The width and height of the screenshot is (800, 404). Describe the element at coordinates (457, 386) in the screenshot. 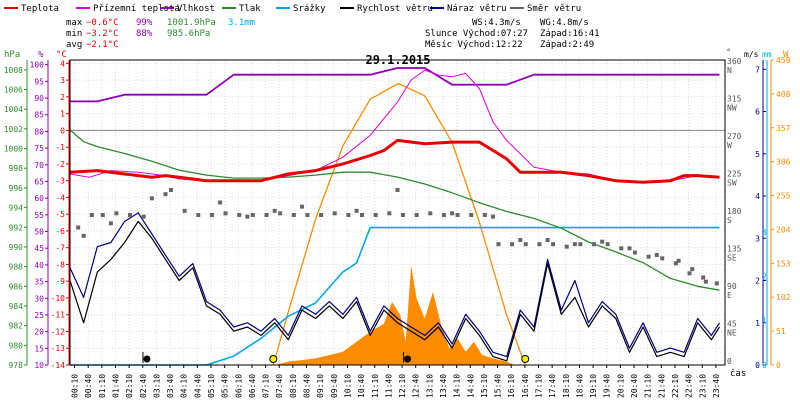

I see `time-label: 14:10` at that location.